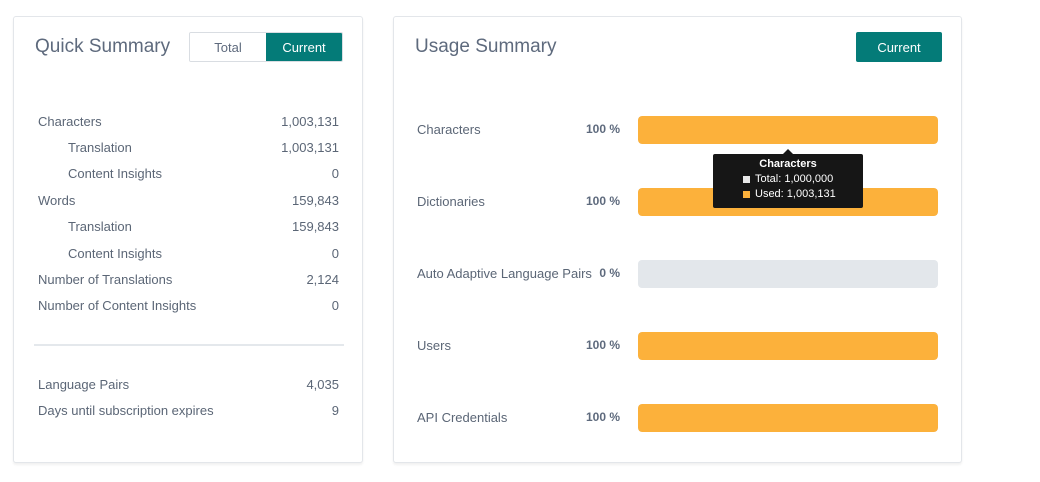 The width and height of the screenshot is (1040, 482). What do you see at coordinates (103, 46) in the screenshot?
I see `quick-summary-title: Quick Summary` at bounding box center [103, 46].